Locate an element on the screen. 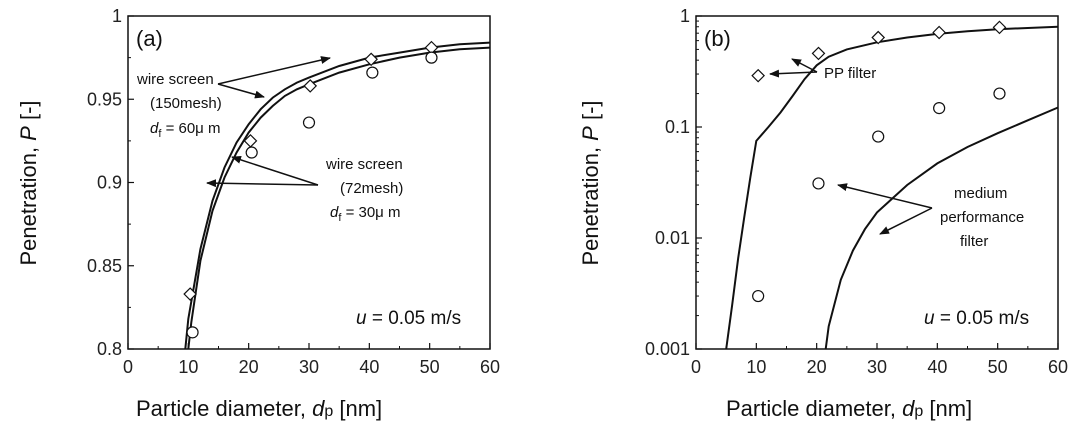  chart-b-annotation-medium-filter: medium performance filter is located at coordinates (930, 216).